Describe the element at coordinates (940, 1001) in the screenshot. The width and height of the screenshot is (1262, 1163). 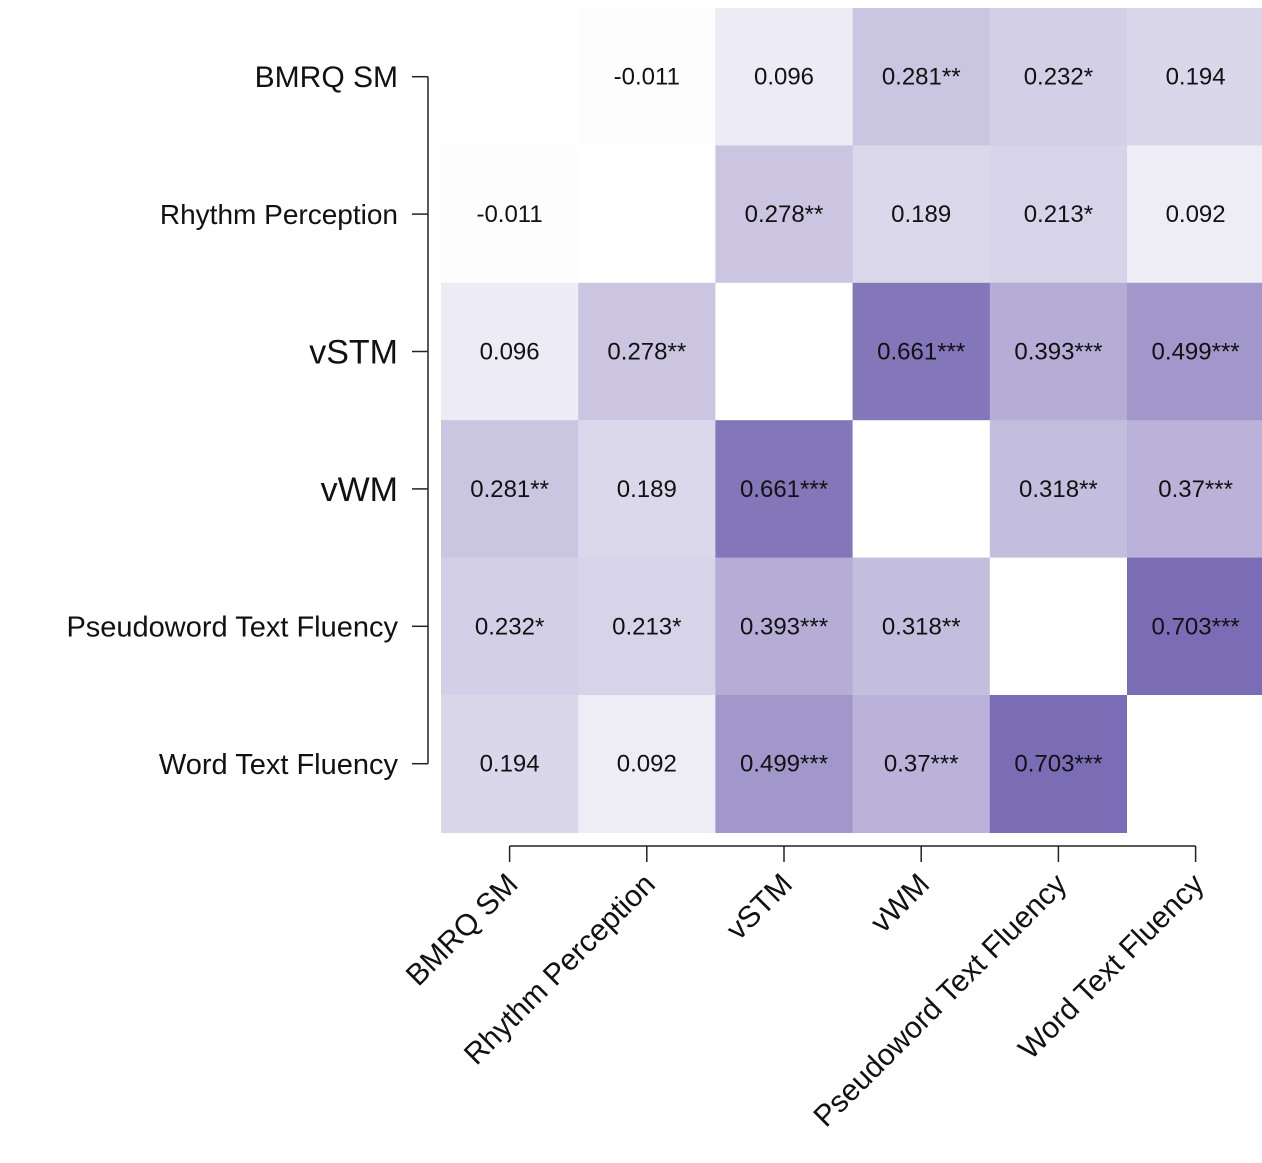
I see `col-label-pseudoword-text-fluency: Pseudoword Text Fluency` at that location.